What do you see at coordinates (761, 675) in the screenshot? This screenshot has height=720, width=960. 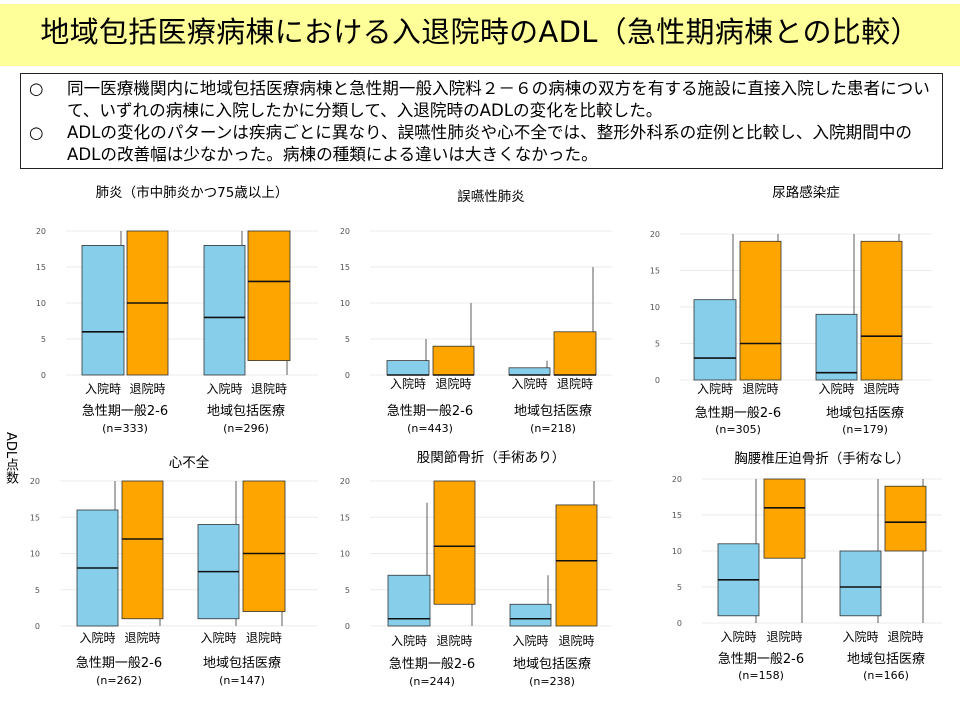 I see `sample-size-label: (n=158)` at bounding box center [761, 675].